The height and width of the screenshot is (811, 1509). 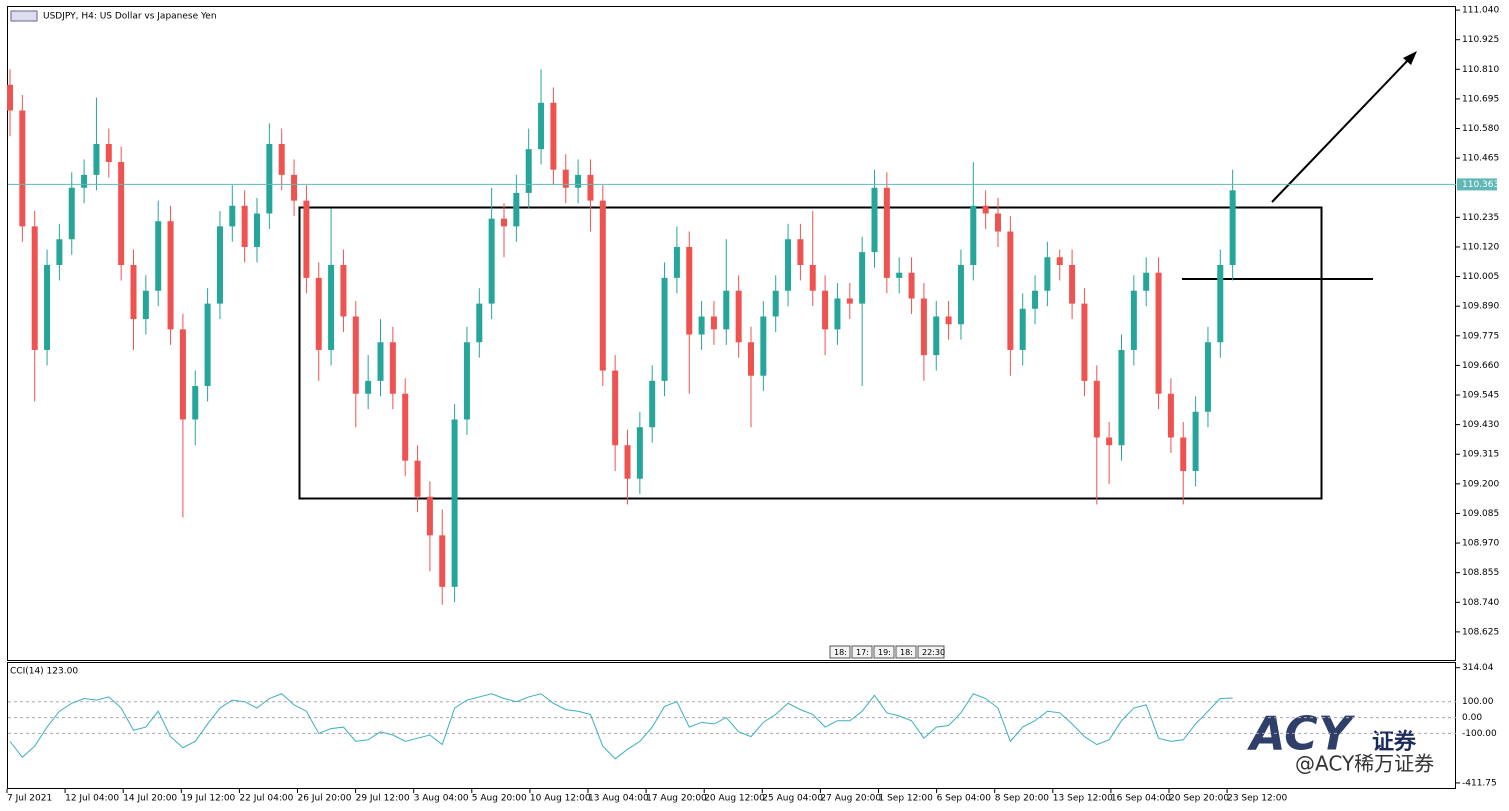 What do you see at coordinates (1480, 455) in the screenshot?
I see `y-tick-label: 109.315` at bounding box center [1480, 455].